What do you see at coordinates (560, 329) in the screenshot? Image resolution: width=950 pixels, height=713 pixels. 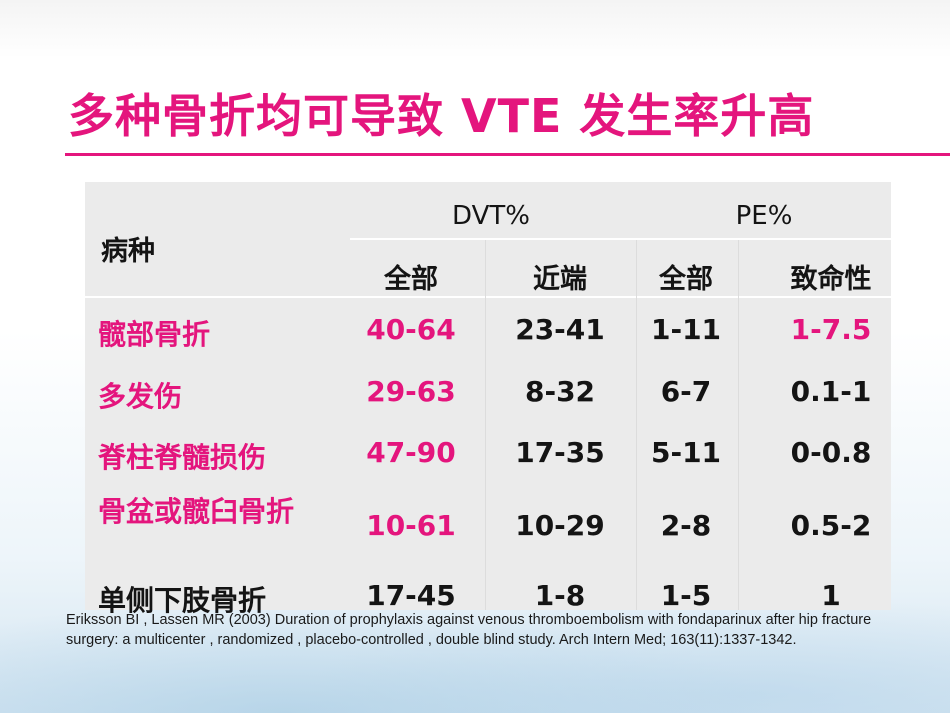 I see `table-cell: 23-41` at bounding box center [560, 329].